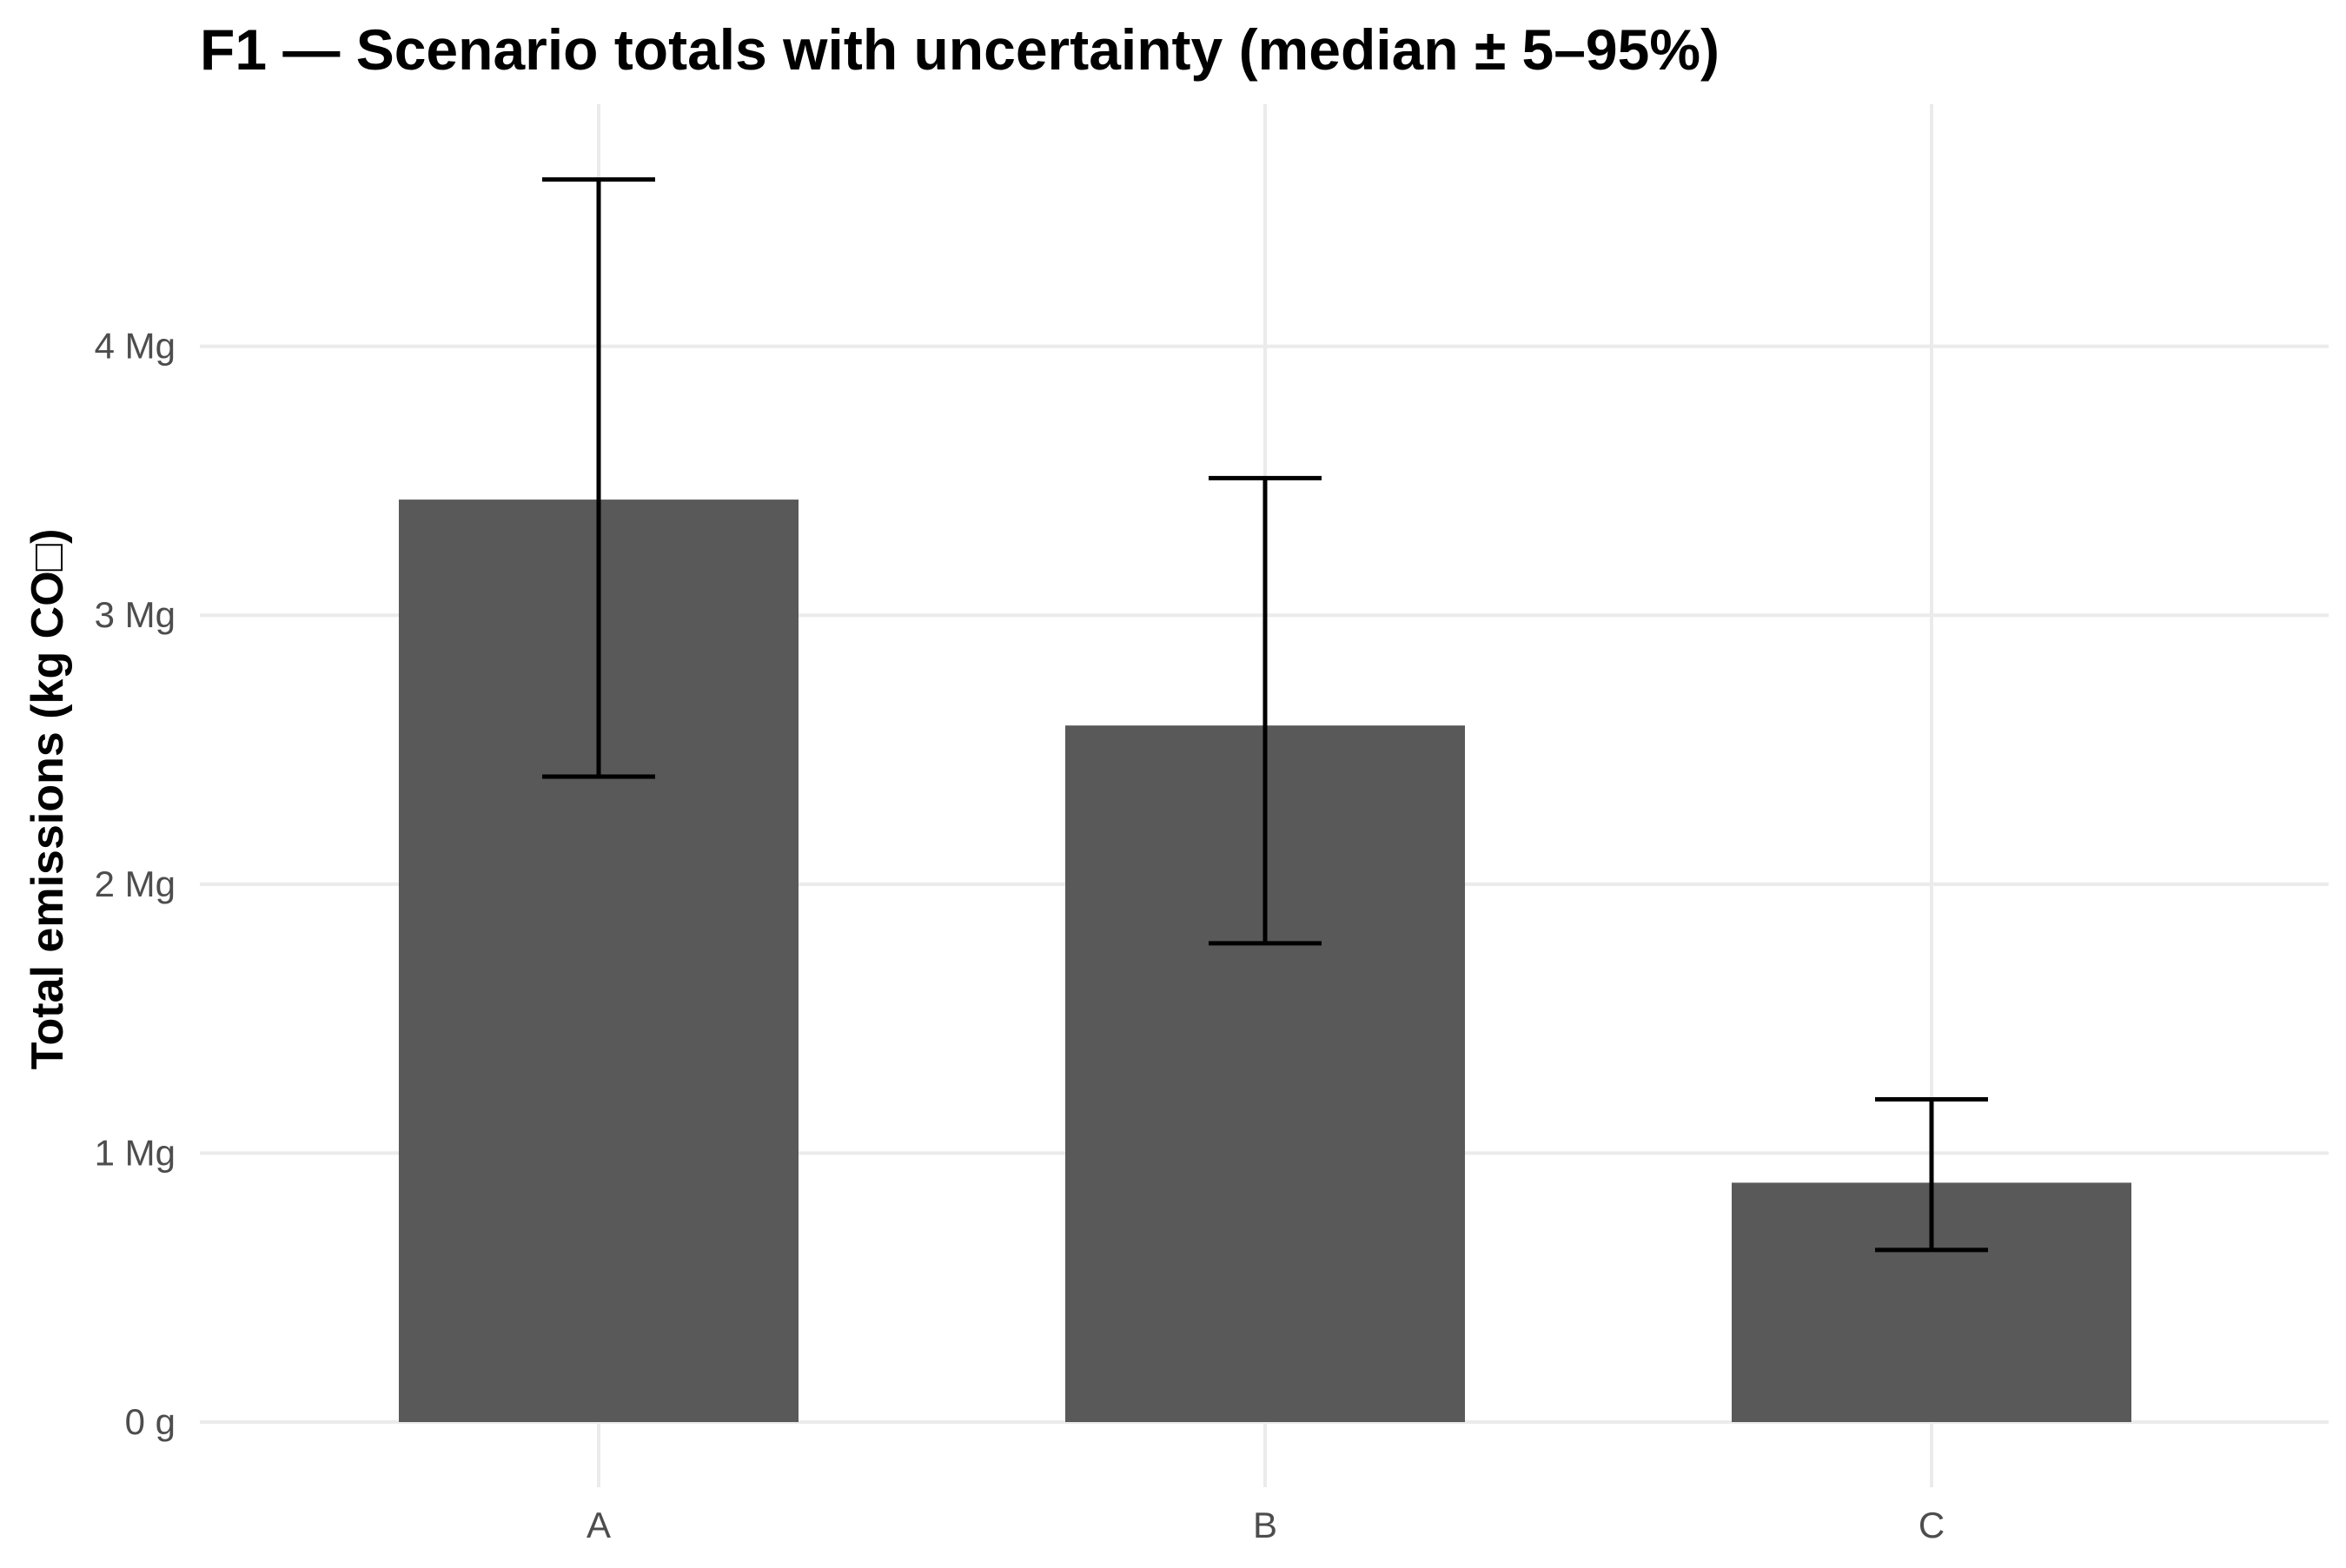 This screenshot has height=1568, width=2346. Describe the element at coordinates (135, 614) in the screenshot. I see `y-tick-label: 3 Mg` at that location.